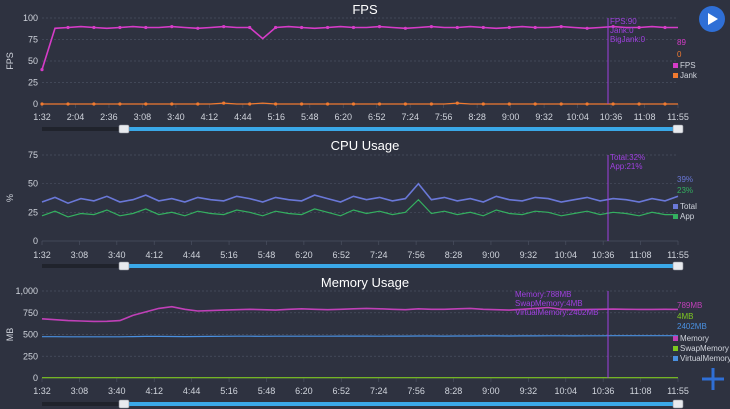 This screenshot has height=409, width=730. What do you see at coordinates (678, 391) in the screenshot?
I see `mem-x-tick-label: 11:55` at bounding box center [678, 391].